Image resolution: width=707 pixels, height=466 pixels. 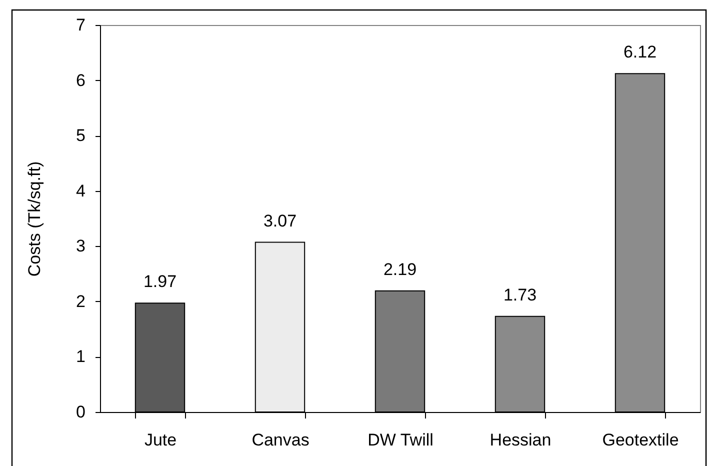 I want to click on x-tick-label: Hessian, so click(x=521, y=440).